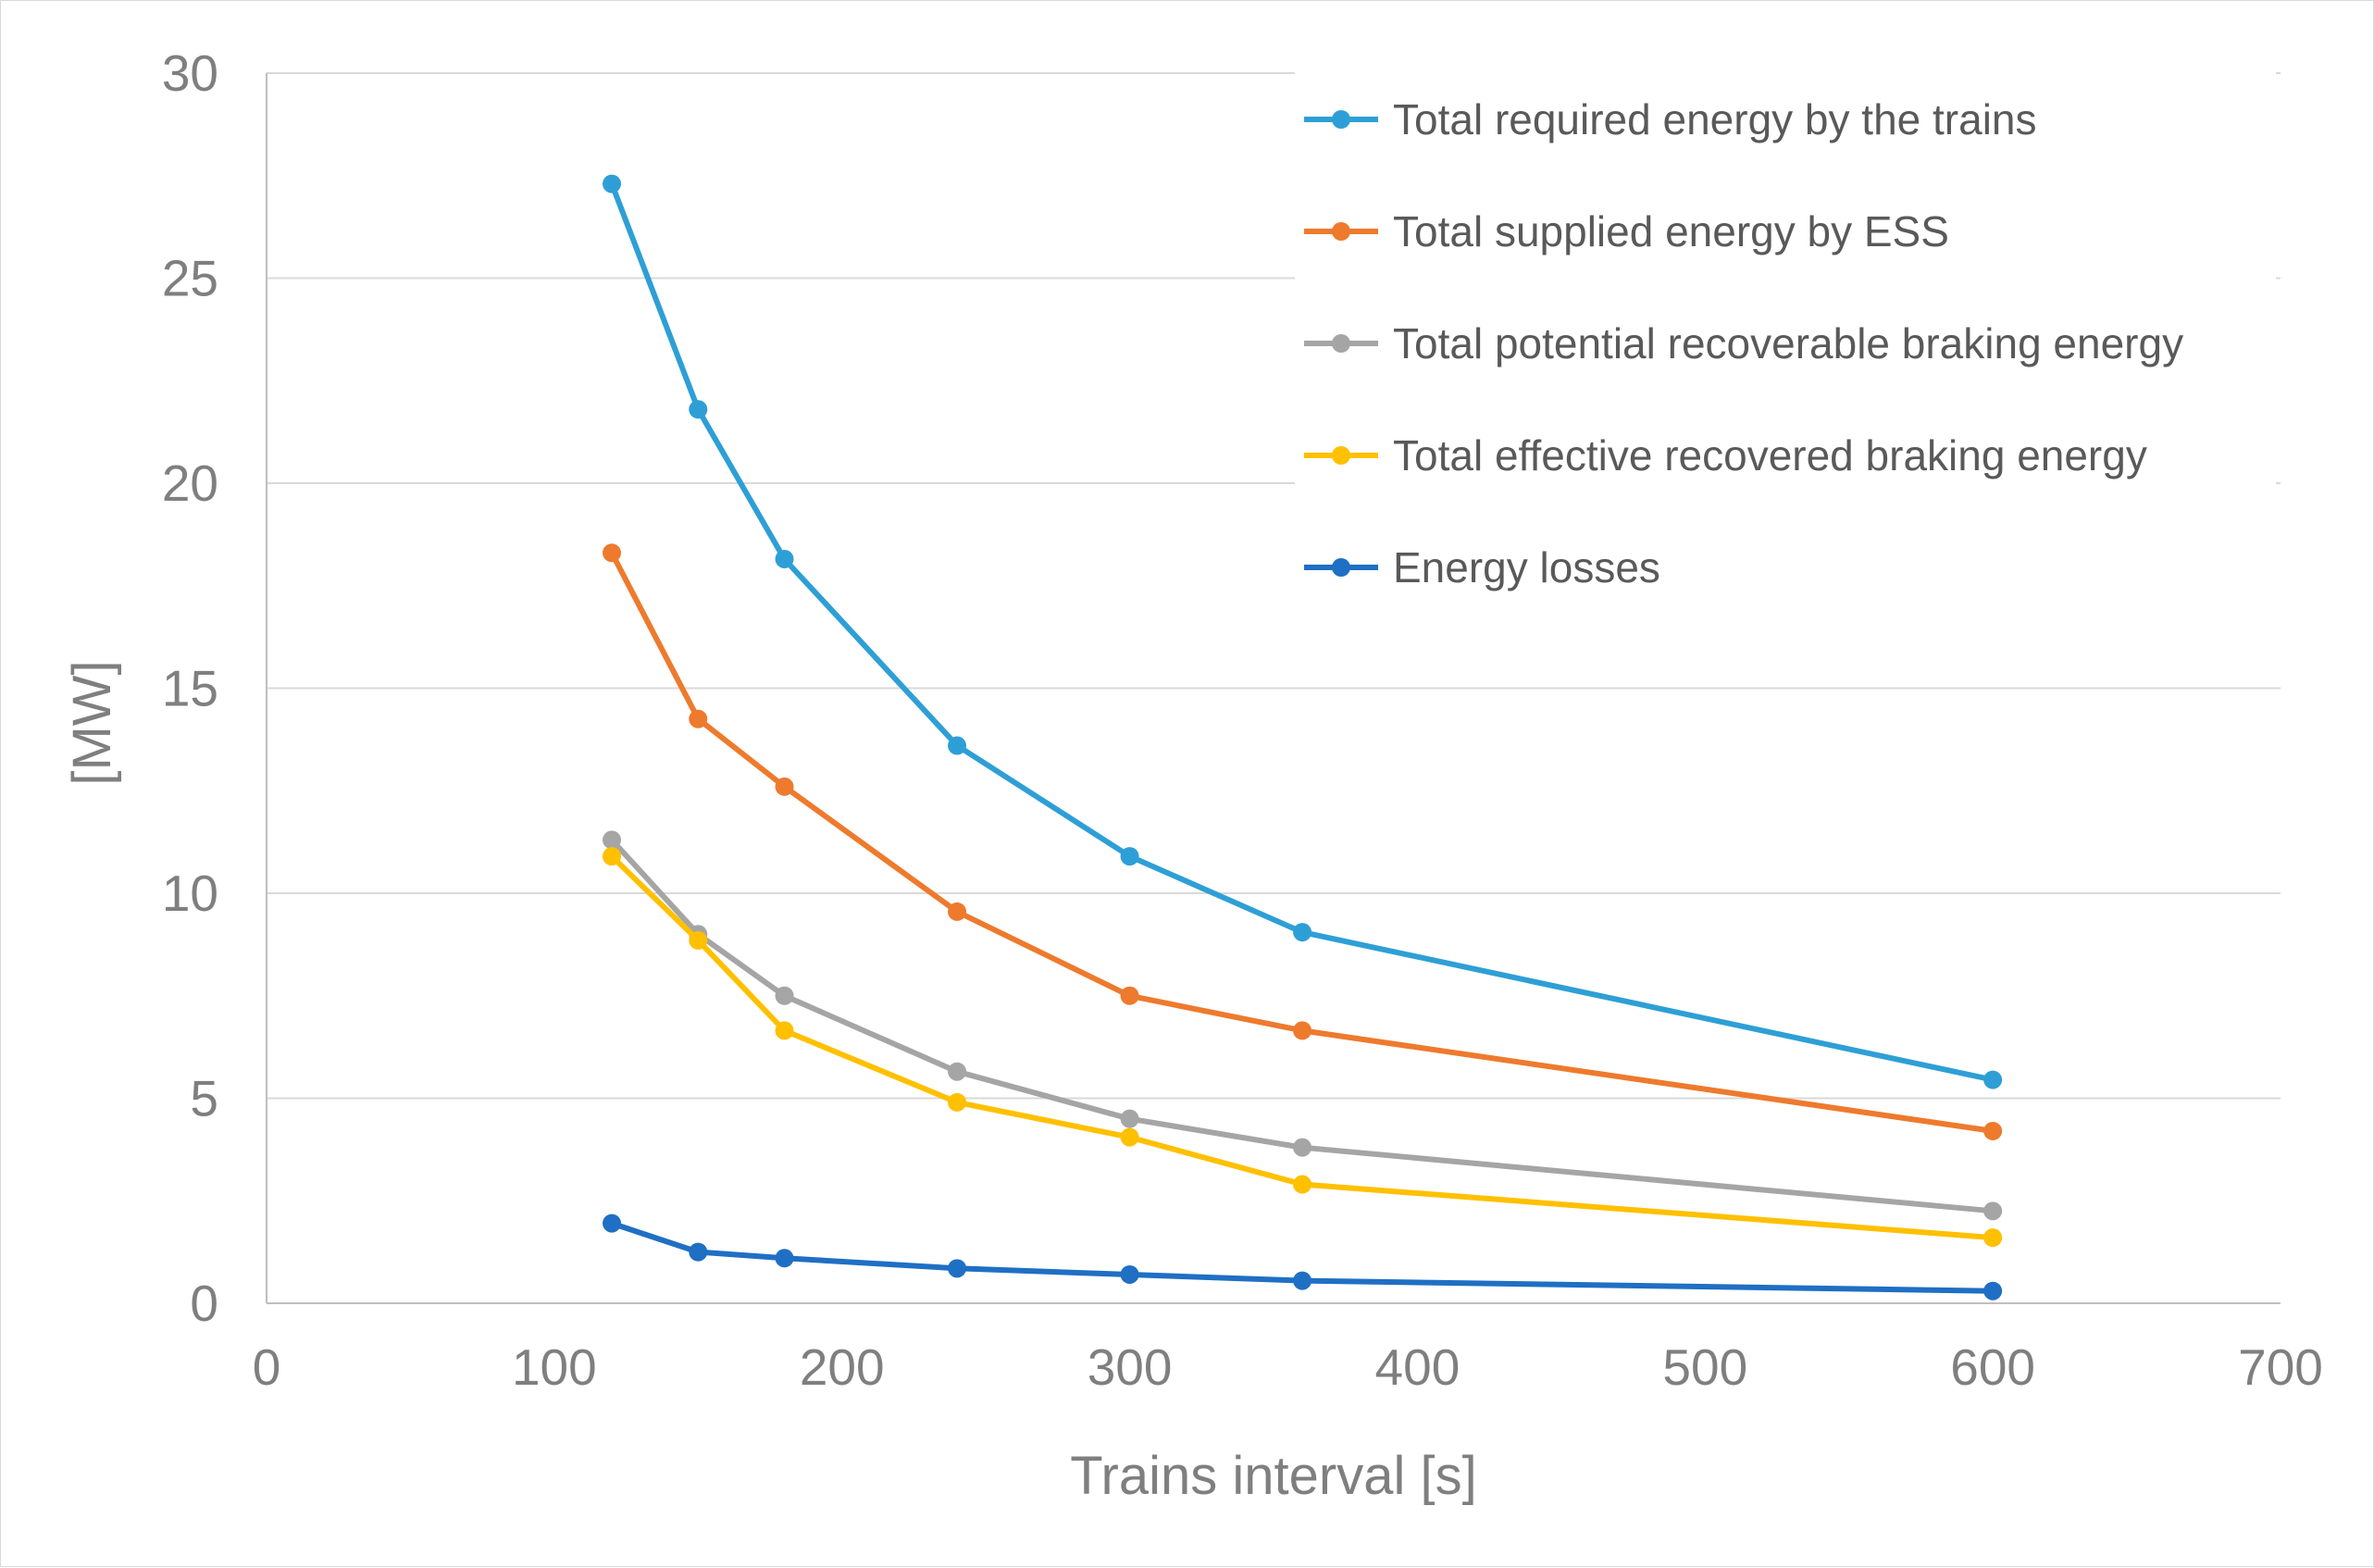  I want to click on legend-item: Total supplied energy by ESS, so click(1627, 231).